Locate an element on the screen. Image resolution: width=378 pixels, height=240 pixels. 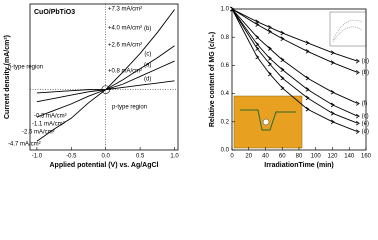
annotation: +2.6 mA/cm² is located at coordinates (125, 46).